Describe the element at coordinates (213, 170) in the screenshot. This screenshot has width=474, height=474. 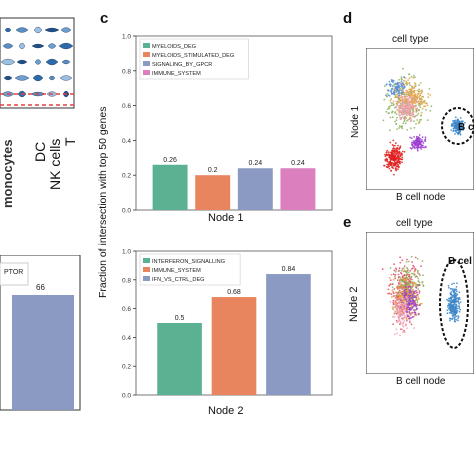
I see `bar-data-label: 0.2` at that location.